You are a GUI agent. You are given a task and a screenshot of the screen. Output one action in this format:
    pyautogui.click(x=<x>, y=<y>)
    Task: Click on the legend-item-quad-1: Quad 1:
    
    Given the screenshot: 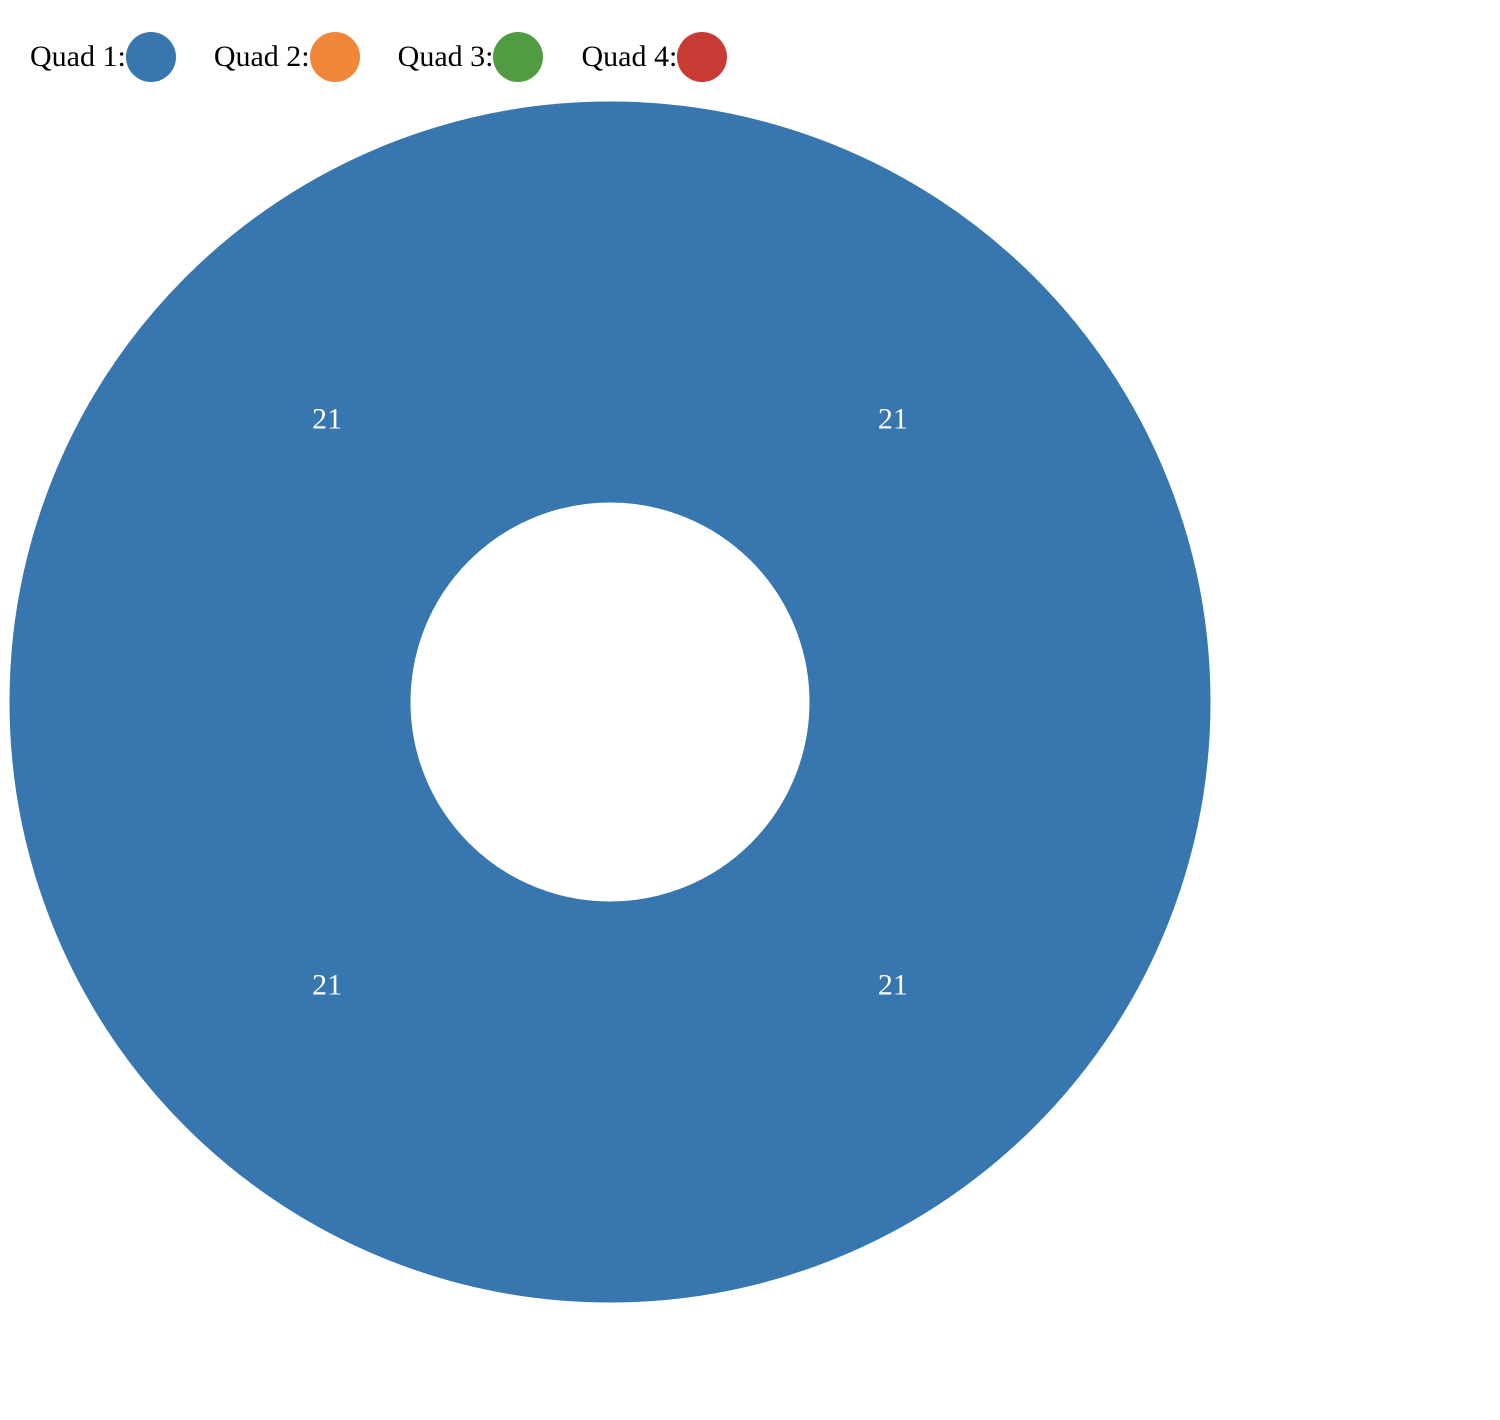 What is the action you would take?
    pyautogui.click(x=103, y=57)
    